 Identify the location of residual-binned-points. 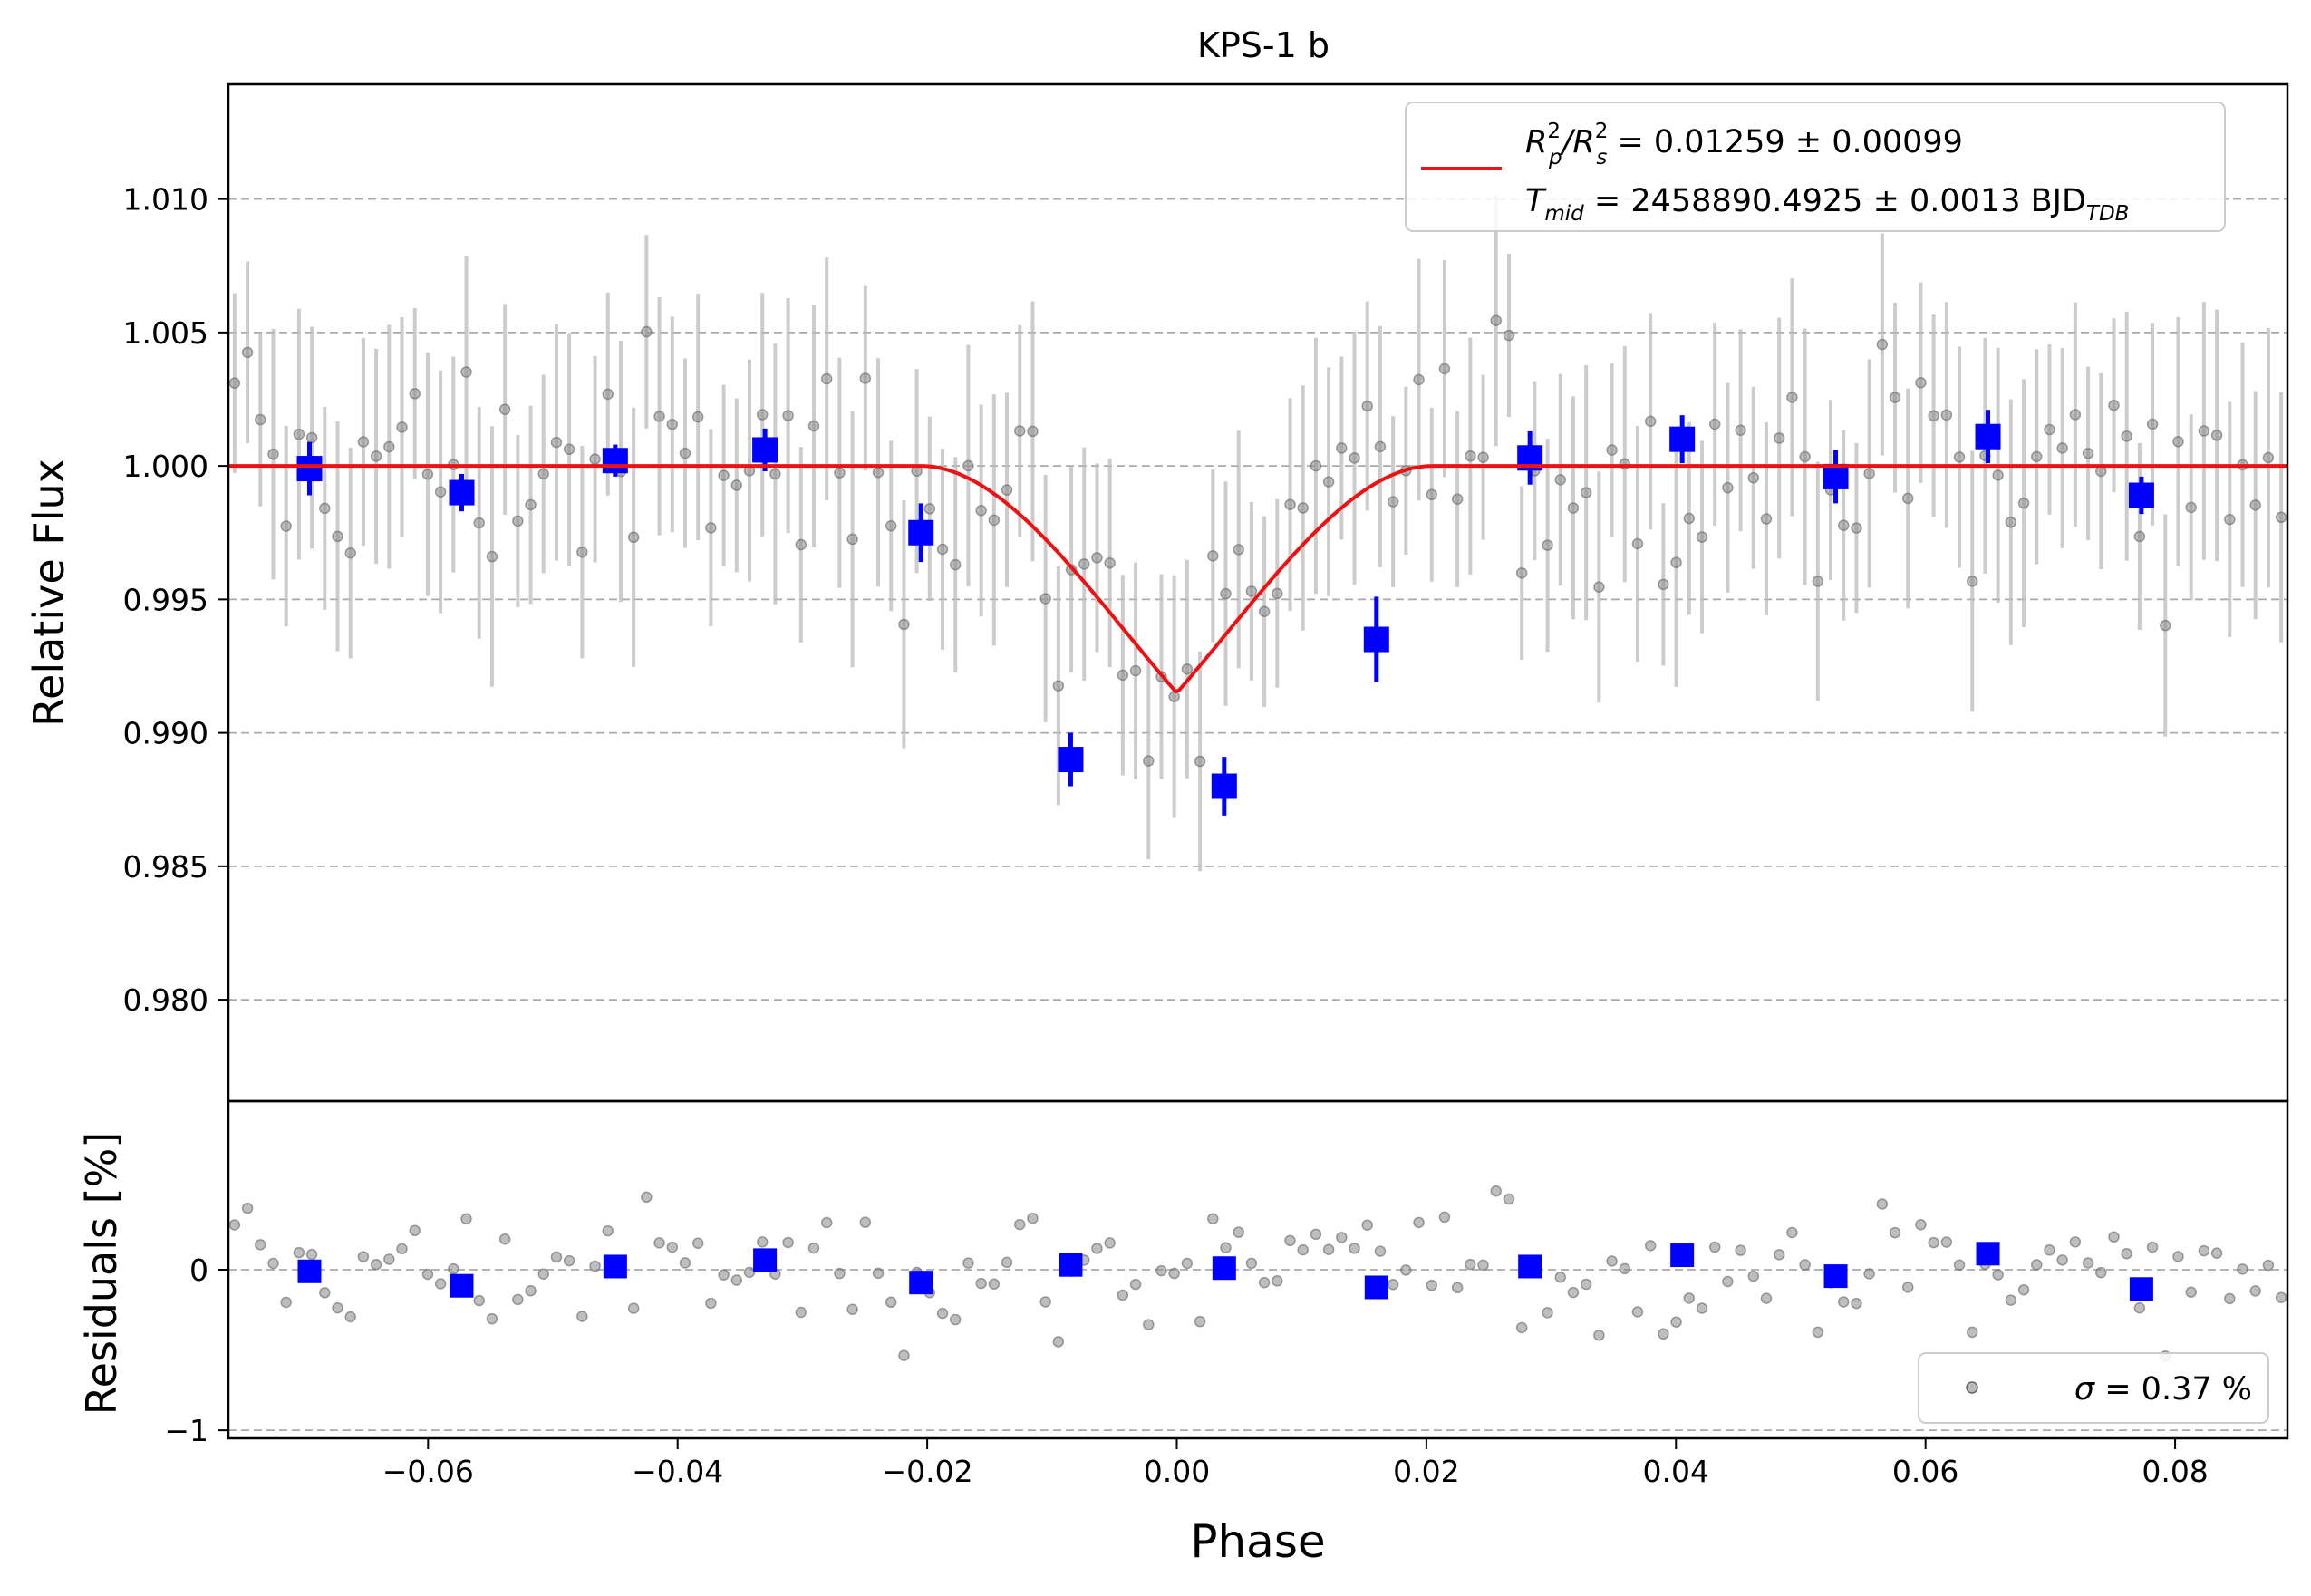
(1225, 1271).